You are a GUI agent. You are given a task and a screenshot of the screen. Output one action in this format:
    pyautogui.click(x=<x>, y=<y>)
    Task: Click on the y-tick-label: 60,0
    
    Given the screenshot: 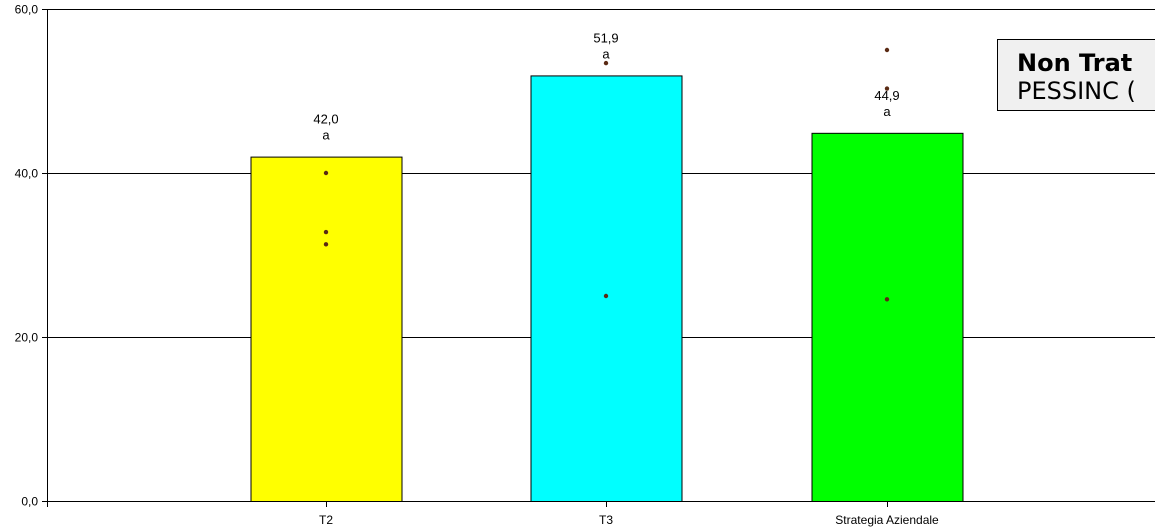 What is the action you would take?
    pyautogui.click(x=27, y=10)
    